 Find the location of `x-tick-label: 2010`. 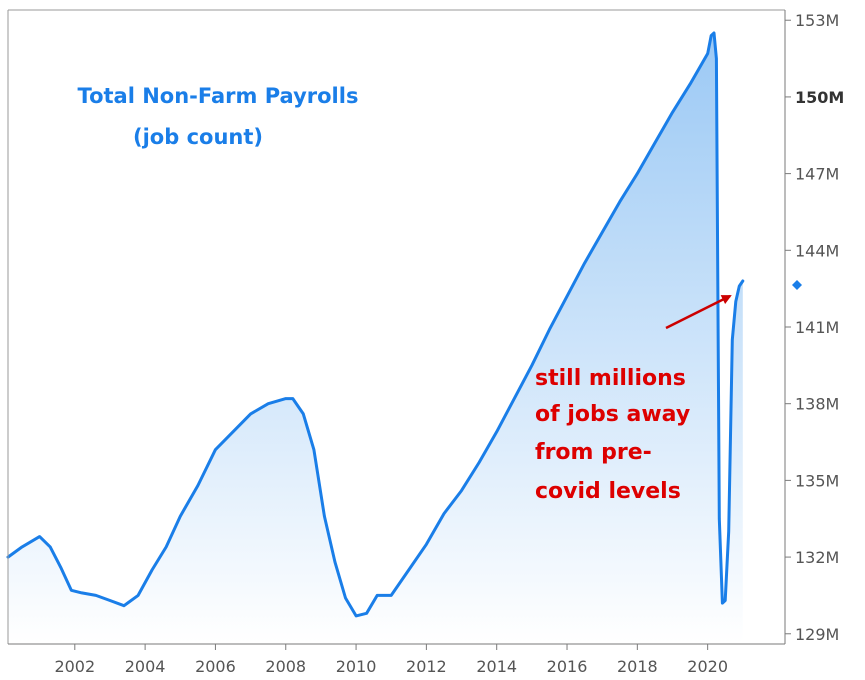

x-tick-label: 2010 is located at coordinates (356, 666).